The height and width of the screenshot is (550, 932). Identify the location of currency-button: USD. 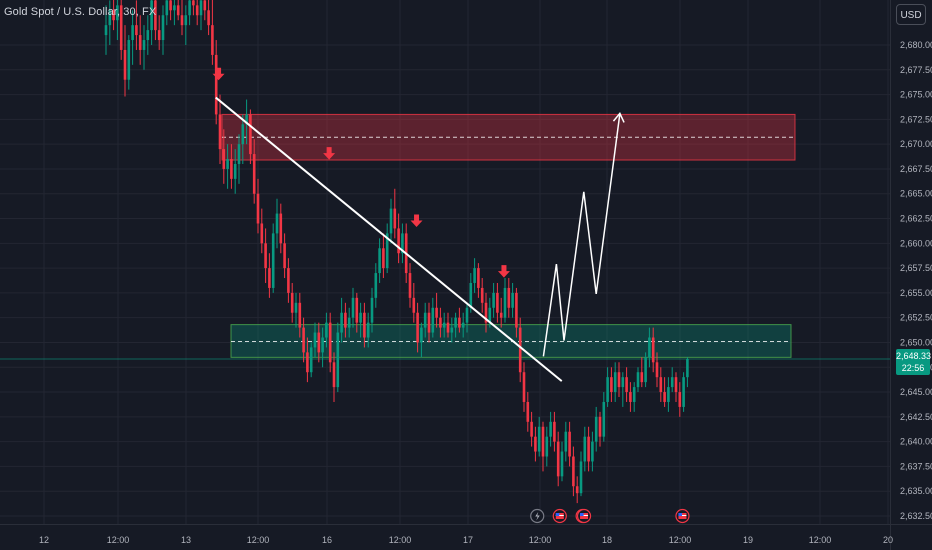
(911, 14).